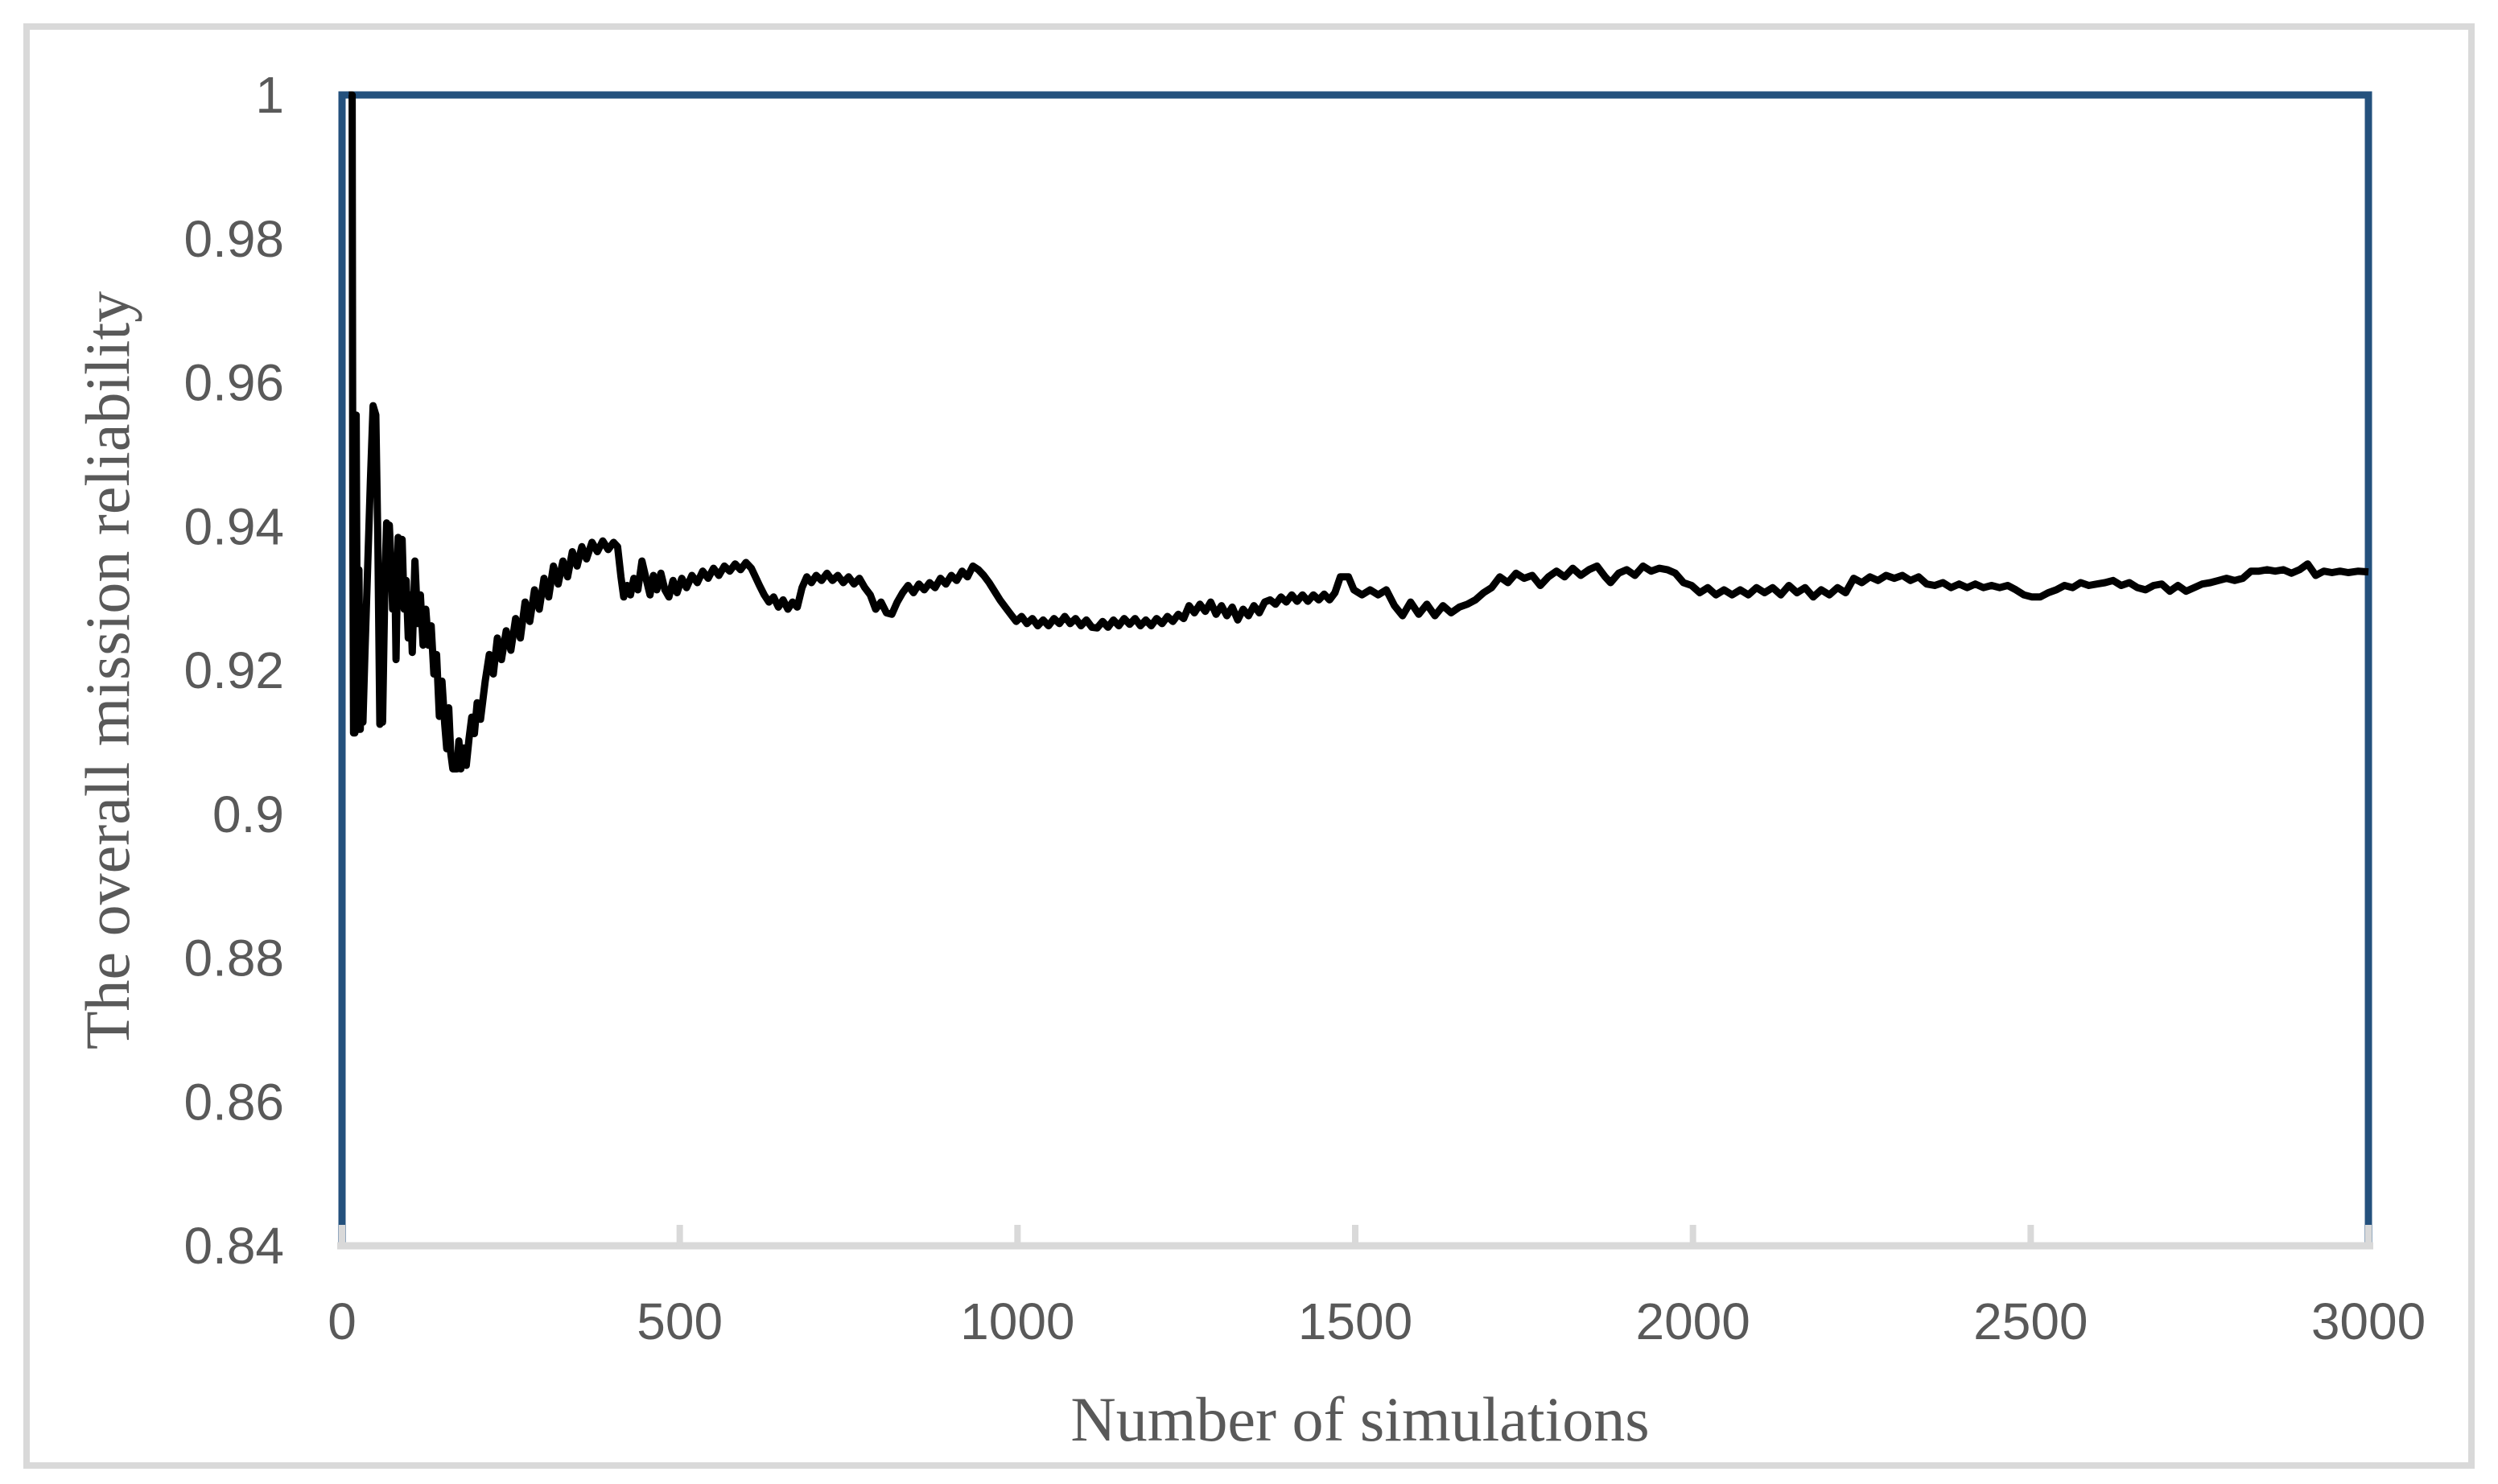 This screenshot has height=1484, width=2498. I want to click on y-tick-label: 0.84, so click(234, 1246).